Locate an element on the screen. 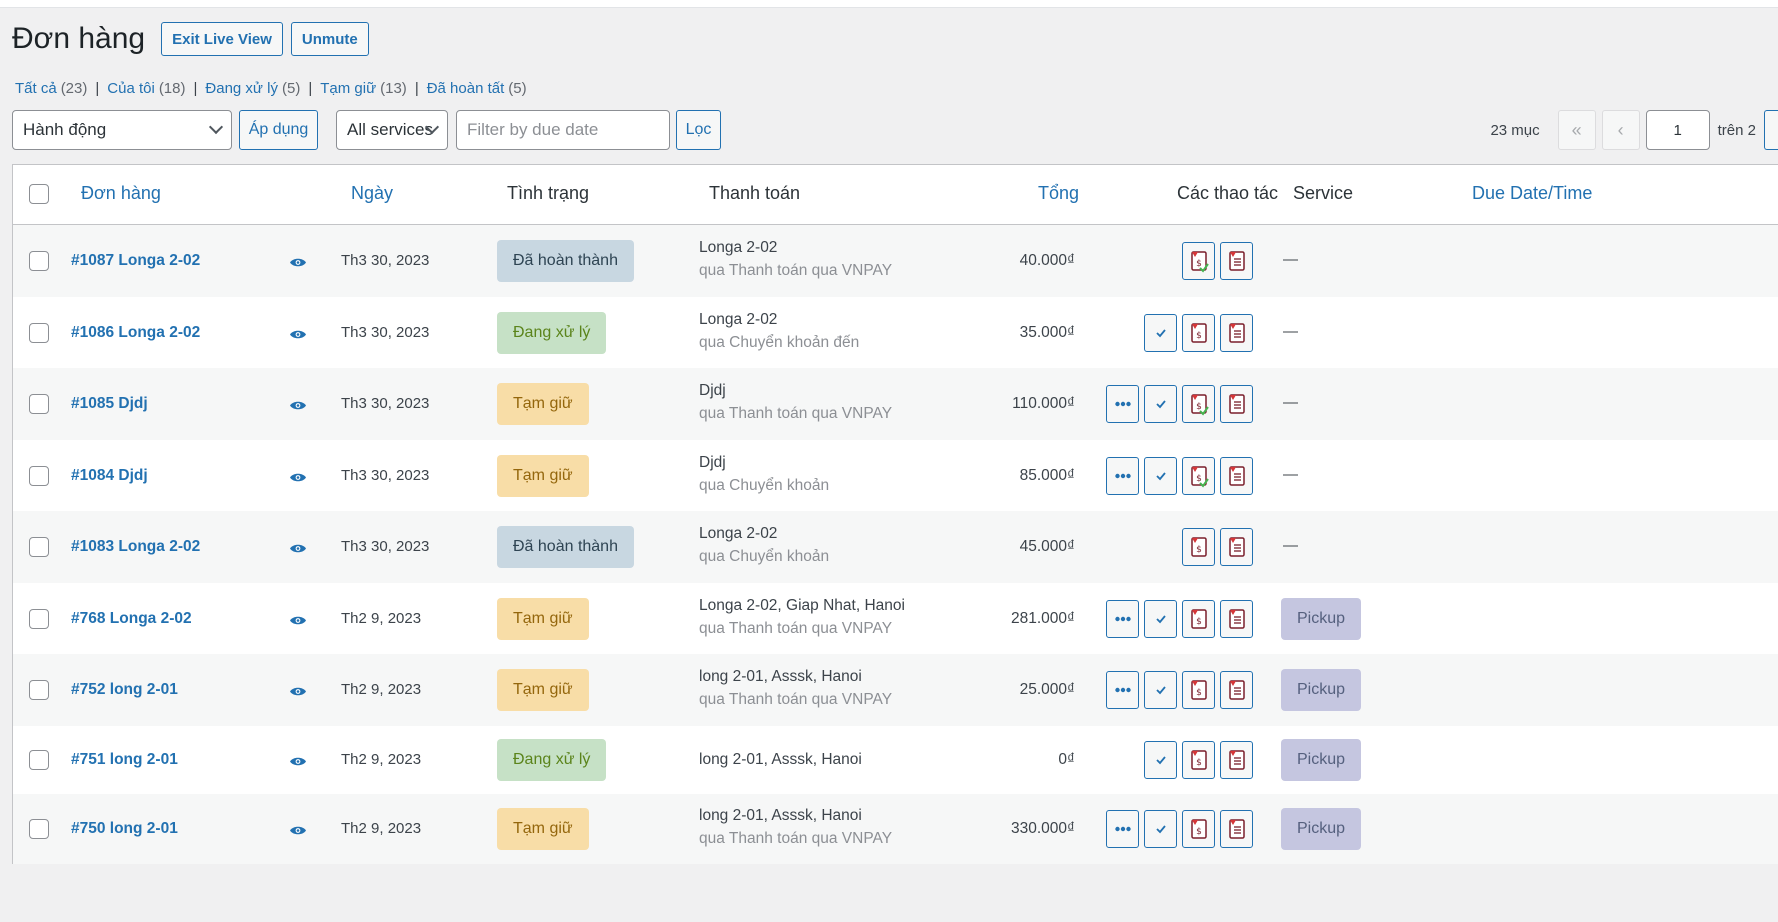  apply-button: Áp dụng is located at coordinates (278, 130).